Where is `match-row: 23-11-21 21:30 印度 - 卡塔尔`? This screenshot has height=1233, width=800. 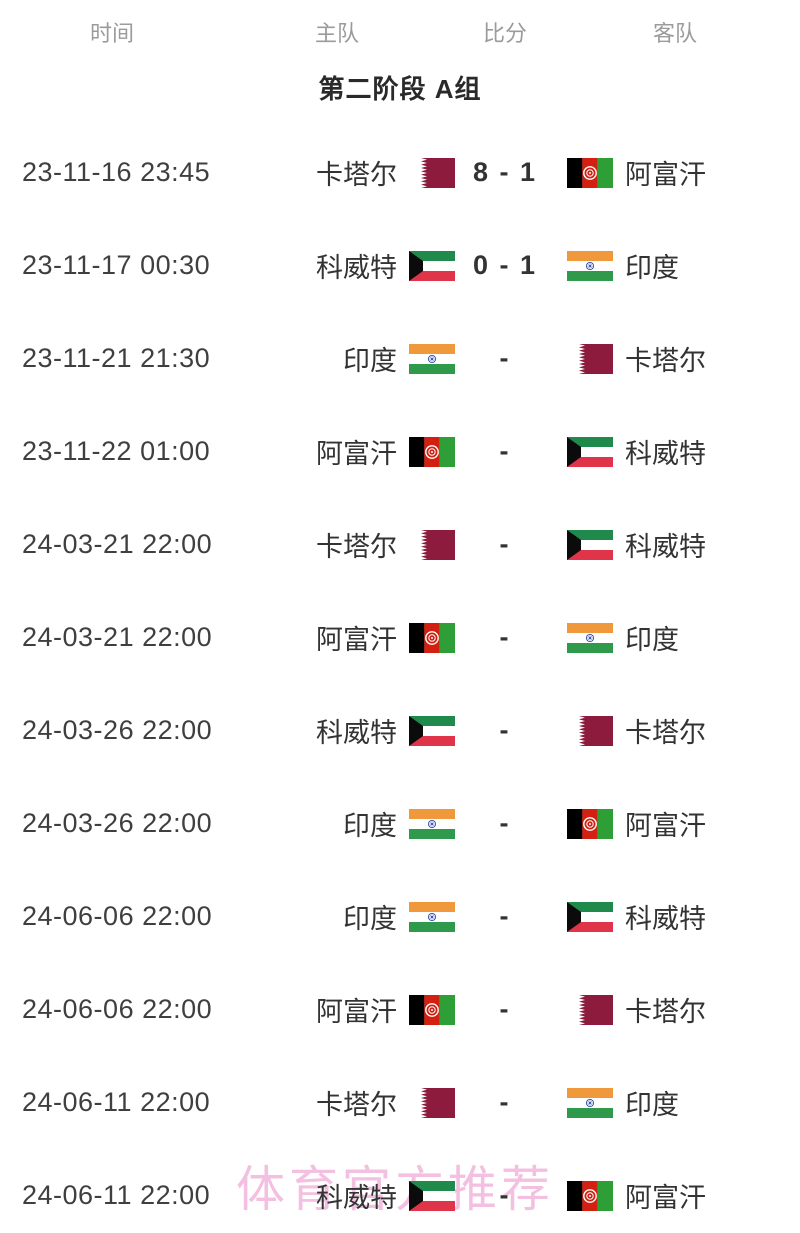 match-row: 23-11-21 21:30 印度 - 卡塔尔 is located at coordinates (400, 358).